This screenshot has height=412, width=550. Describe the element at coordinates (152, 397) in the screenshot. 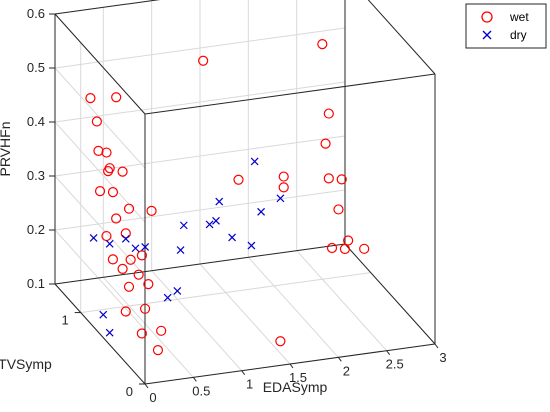

I see `x-tick-label: 0` at that location.